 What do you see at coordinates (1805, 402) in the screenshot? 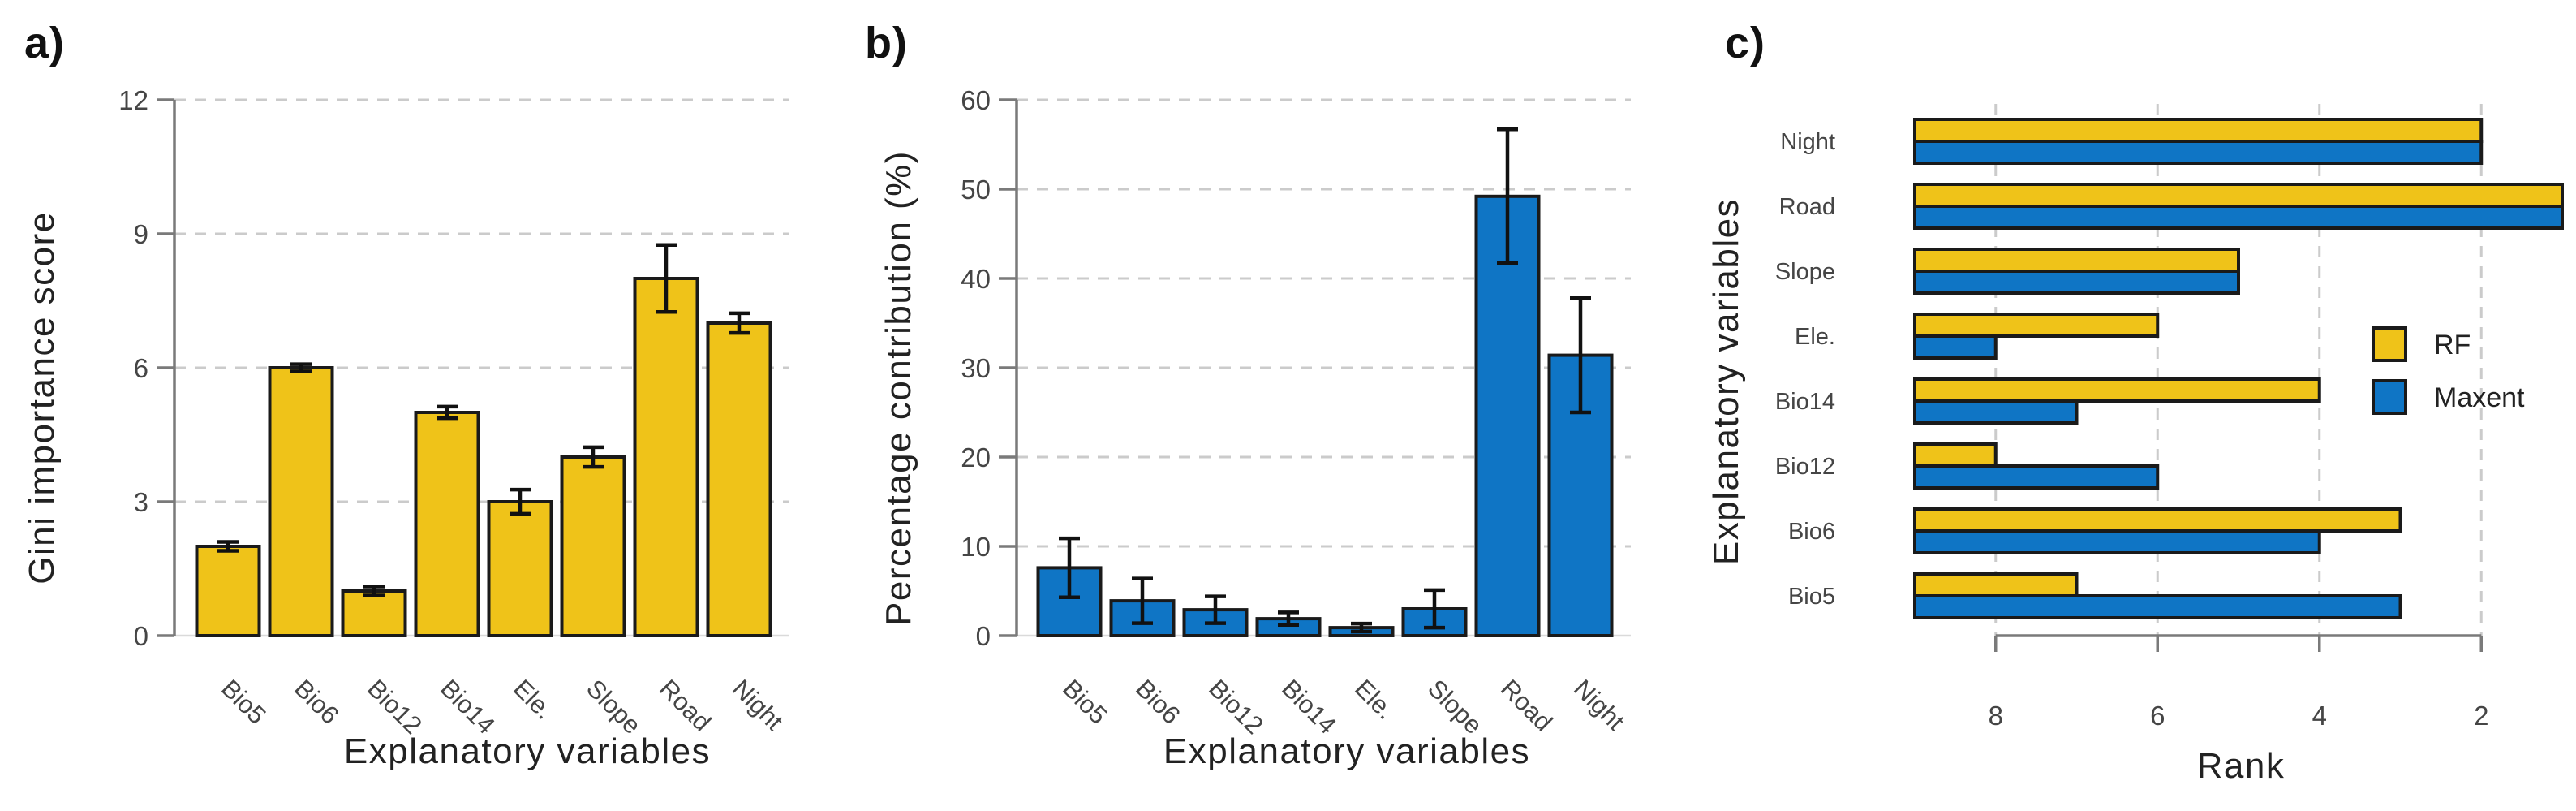
I see `row-label-Bio14: Bio14` at bounding box center [1805, 402].